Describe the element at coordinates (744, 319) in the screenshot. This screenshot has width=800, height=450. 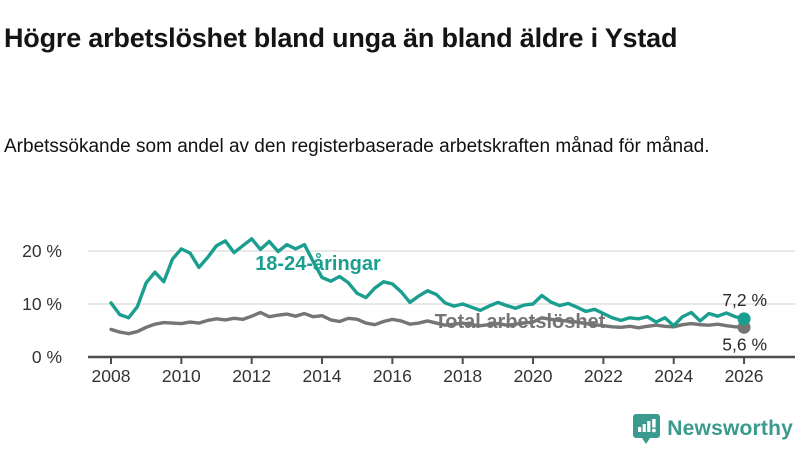
I see `series-end-dot` at that location.